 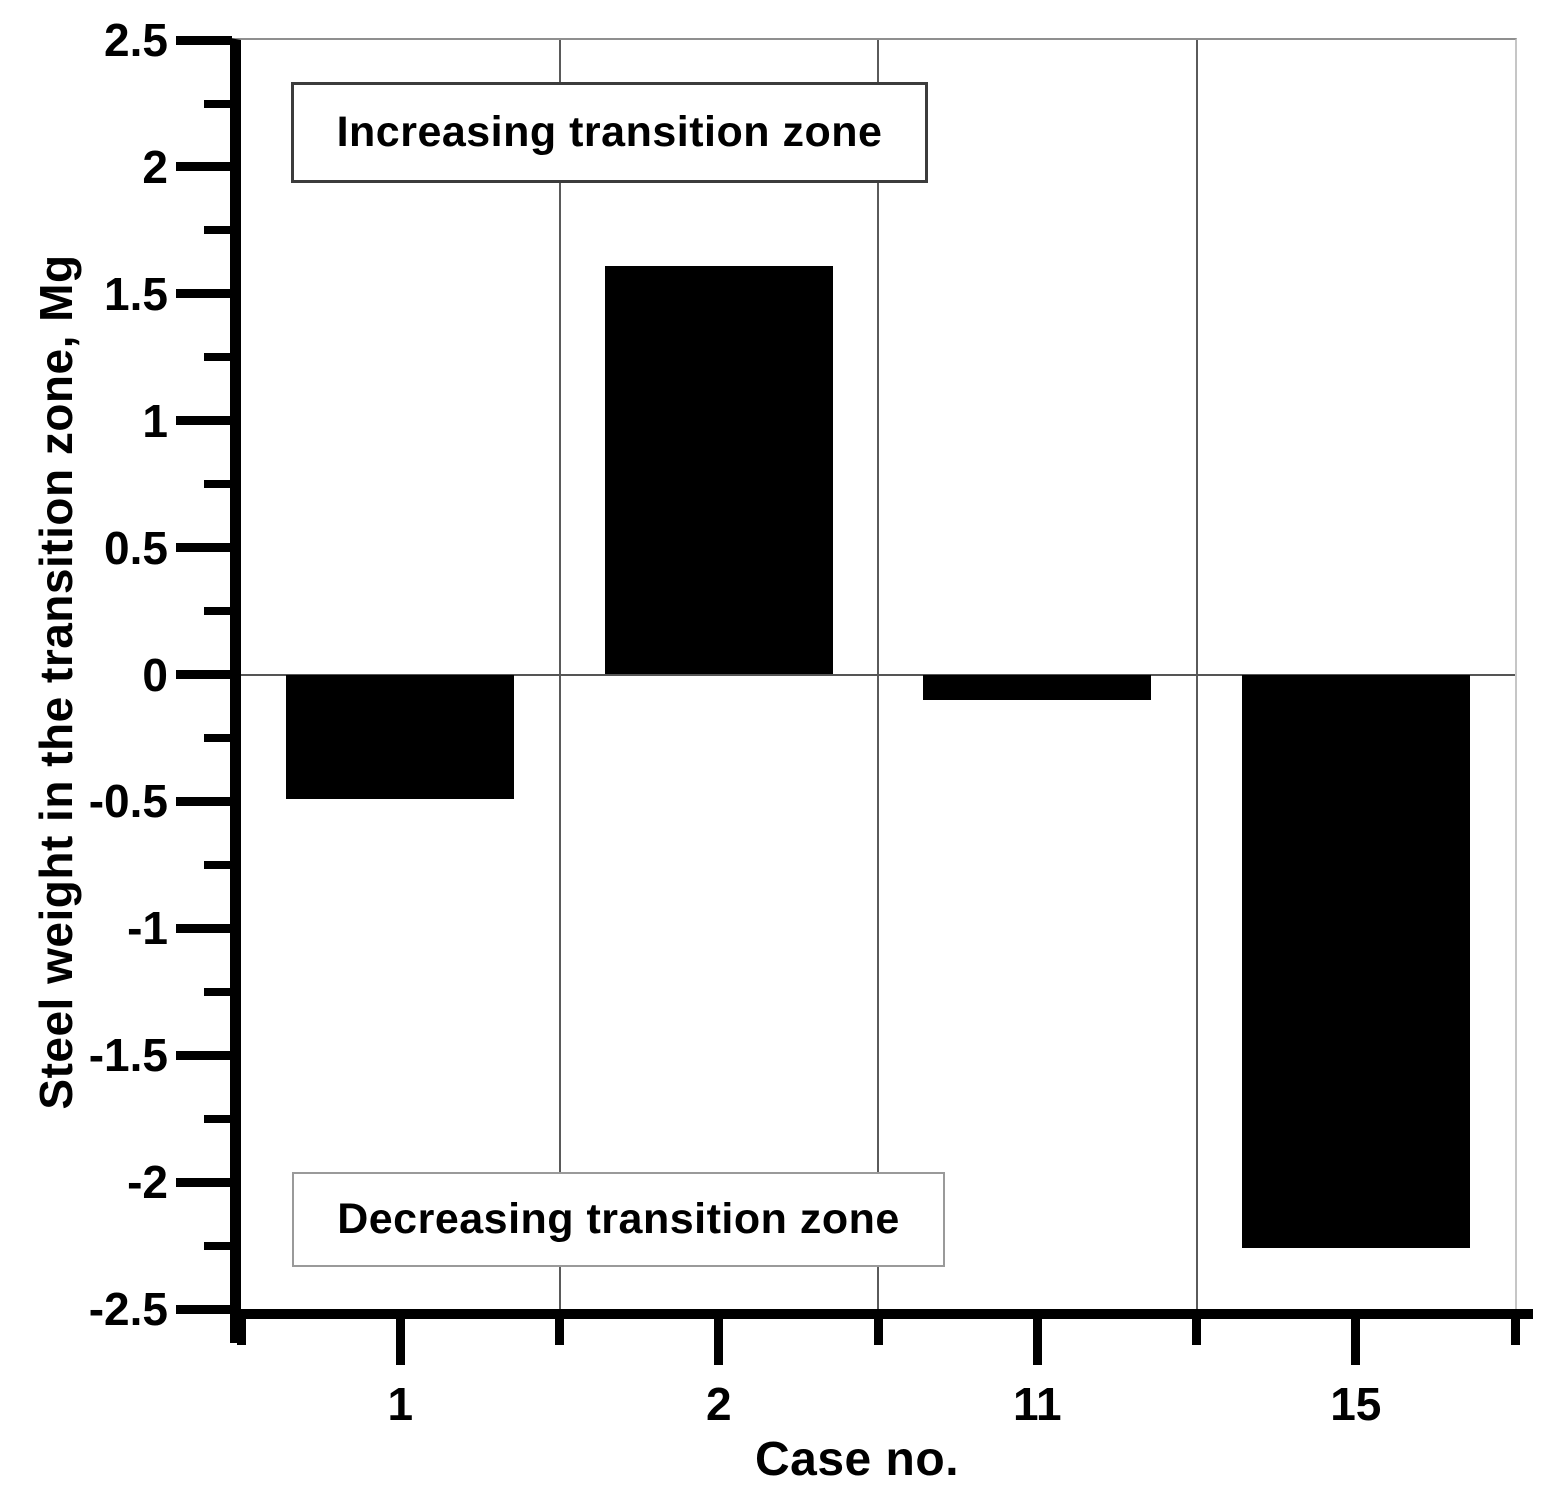 What do you see at coordinates (857, 1459) in the screenshot?
I see `x-axis-title: Case no.` at bounding box center [857, 1459].